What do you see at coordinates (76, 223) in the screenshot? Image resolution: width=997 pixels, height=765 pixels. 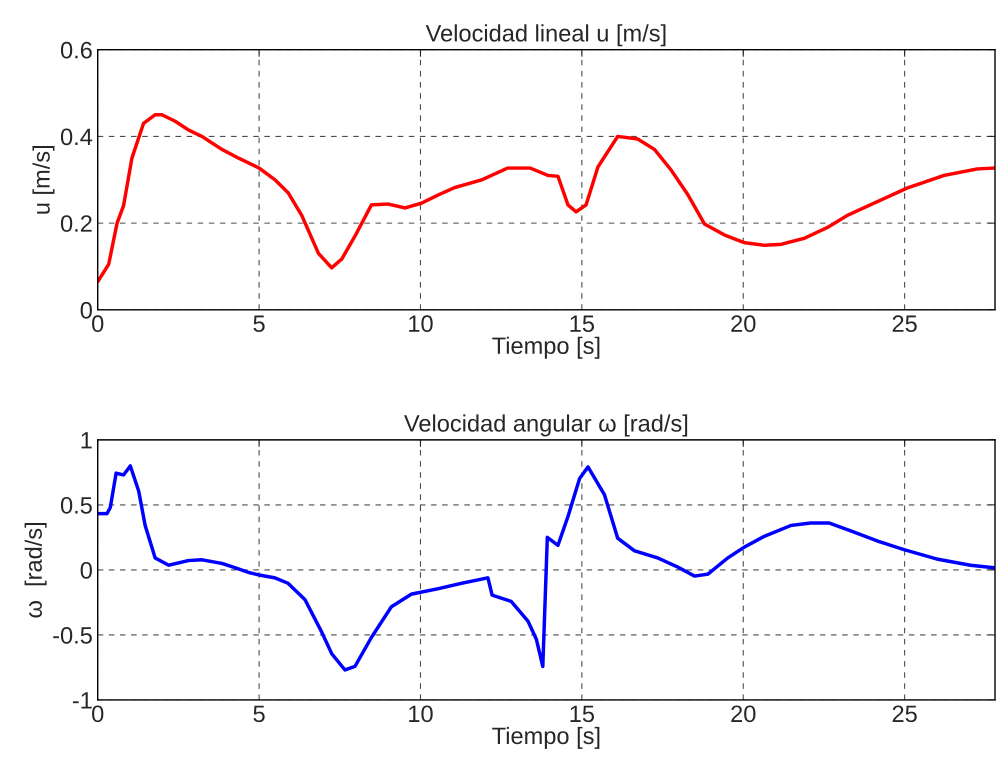 I see `y-tick-label: 0.2` at bounding box center [76, 223].